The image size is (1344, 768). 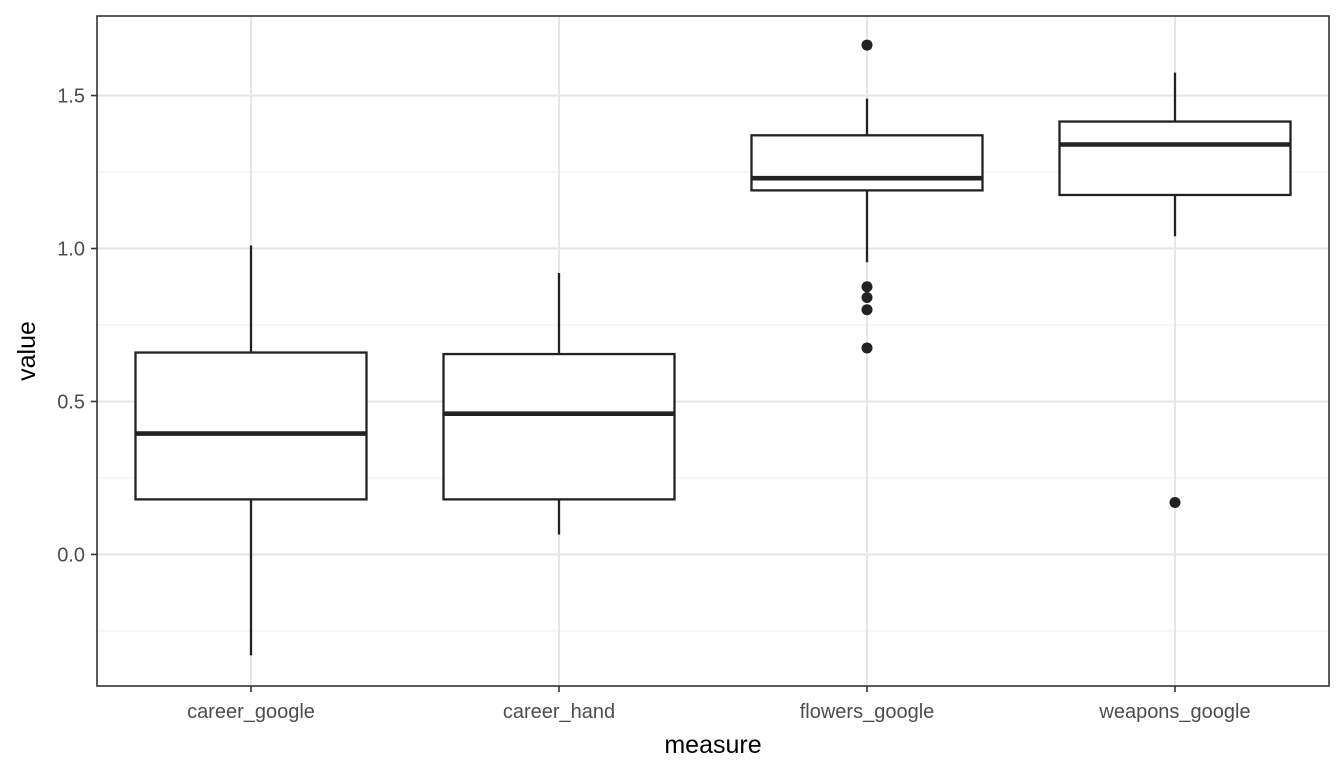 I want to click on x-axis-title: measure, so click(x=712, y=745).